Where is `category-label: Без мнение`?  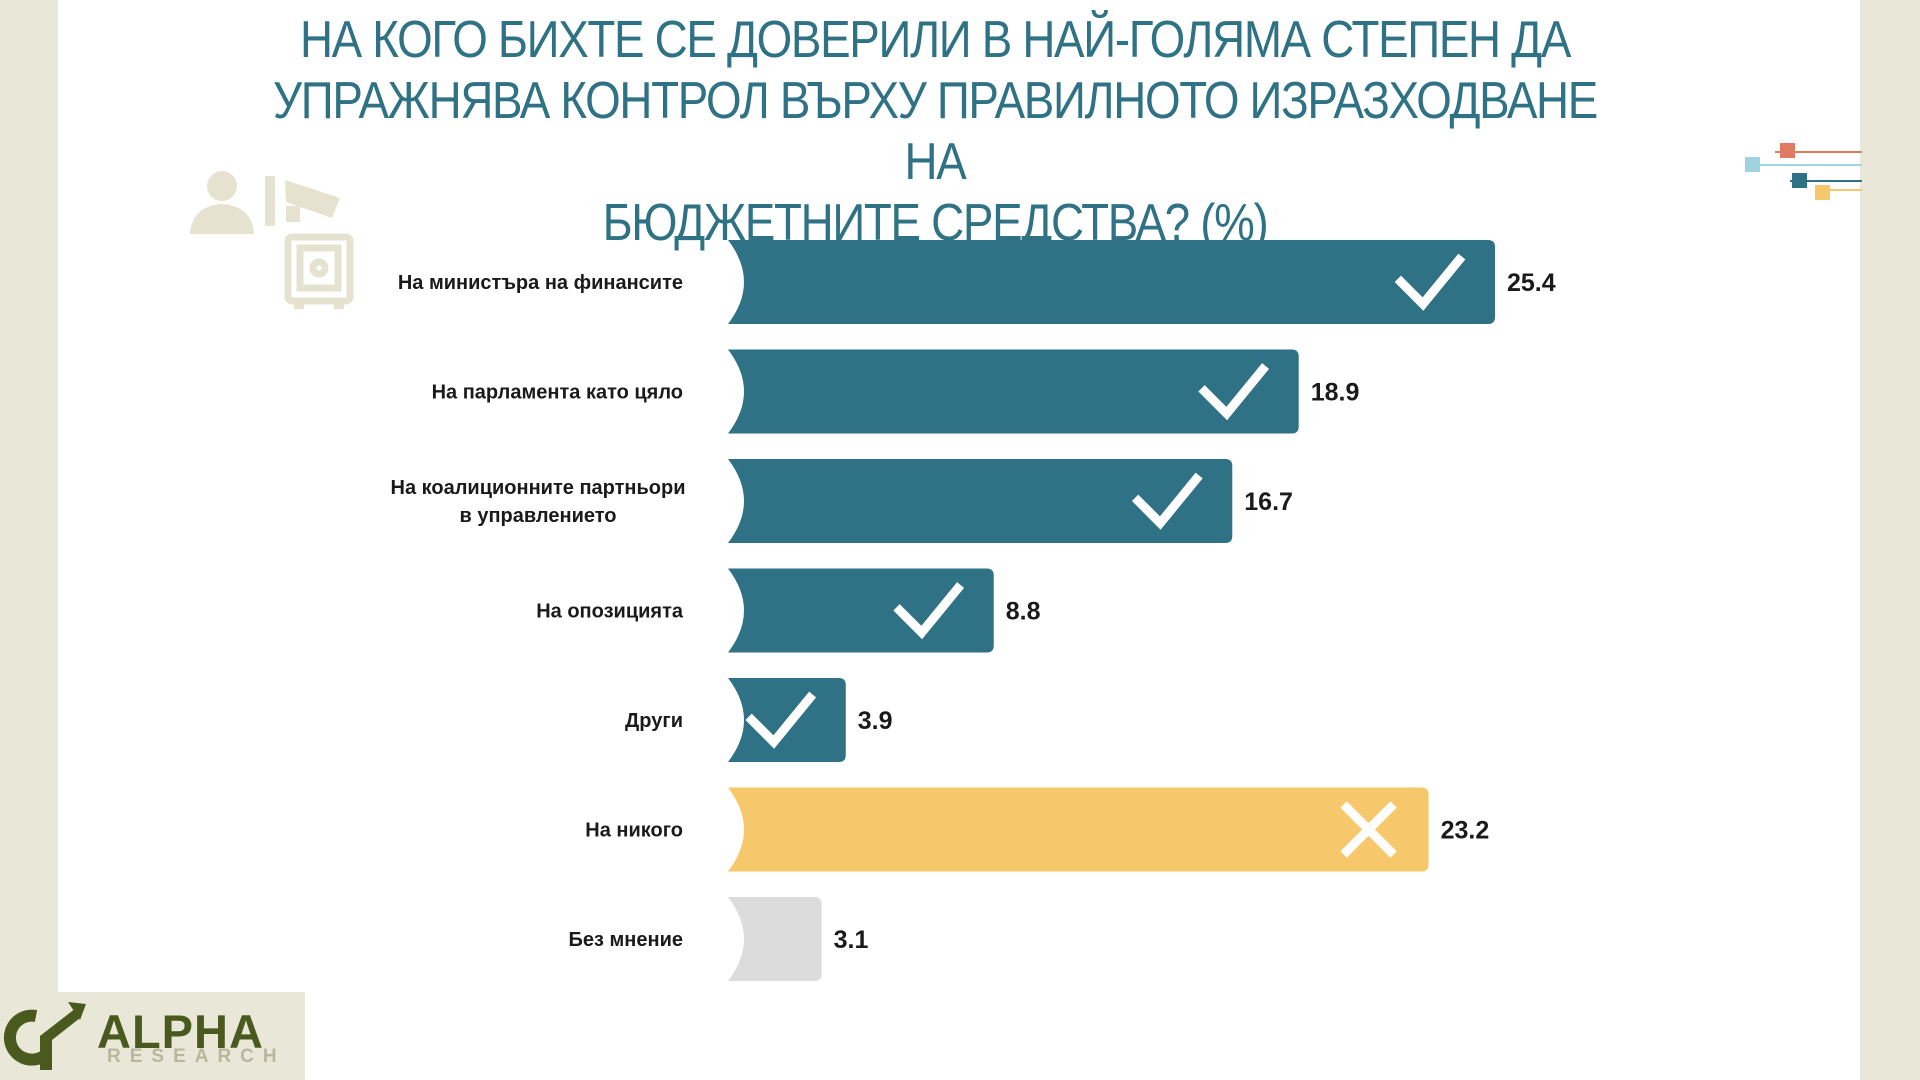
category-label: Без мнение is located at coordinates (626, 940).